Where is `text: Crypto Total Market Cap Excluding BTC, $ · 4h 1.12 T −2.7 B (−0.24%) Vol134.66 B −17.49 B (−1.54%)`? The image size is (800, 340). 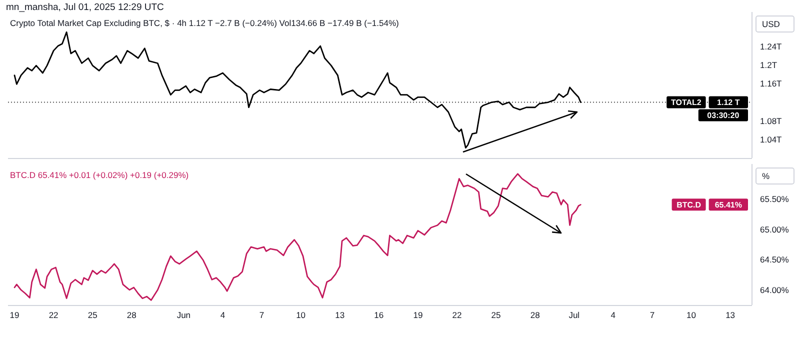
text: Crypto Total Market Cap Excluding BTC, $ · 4h 1.12 T −2.7 B (−0.24%) Vol134.66 B −17.49 B (−1.54%) is located at coordinates (205, 23).